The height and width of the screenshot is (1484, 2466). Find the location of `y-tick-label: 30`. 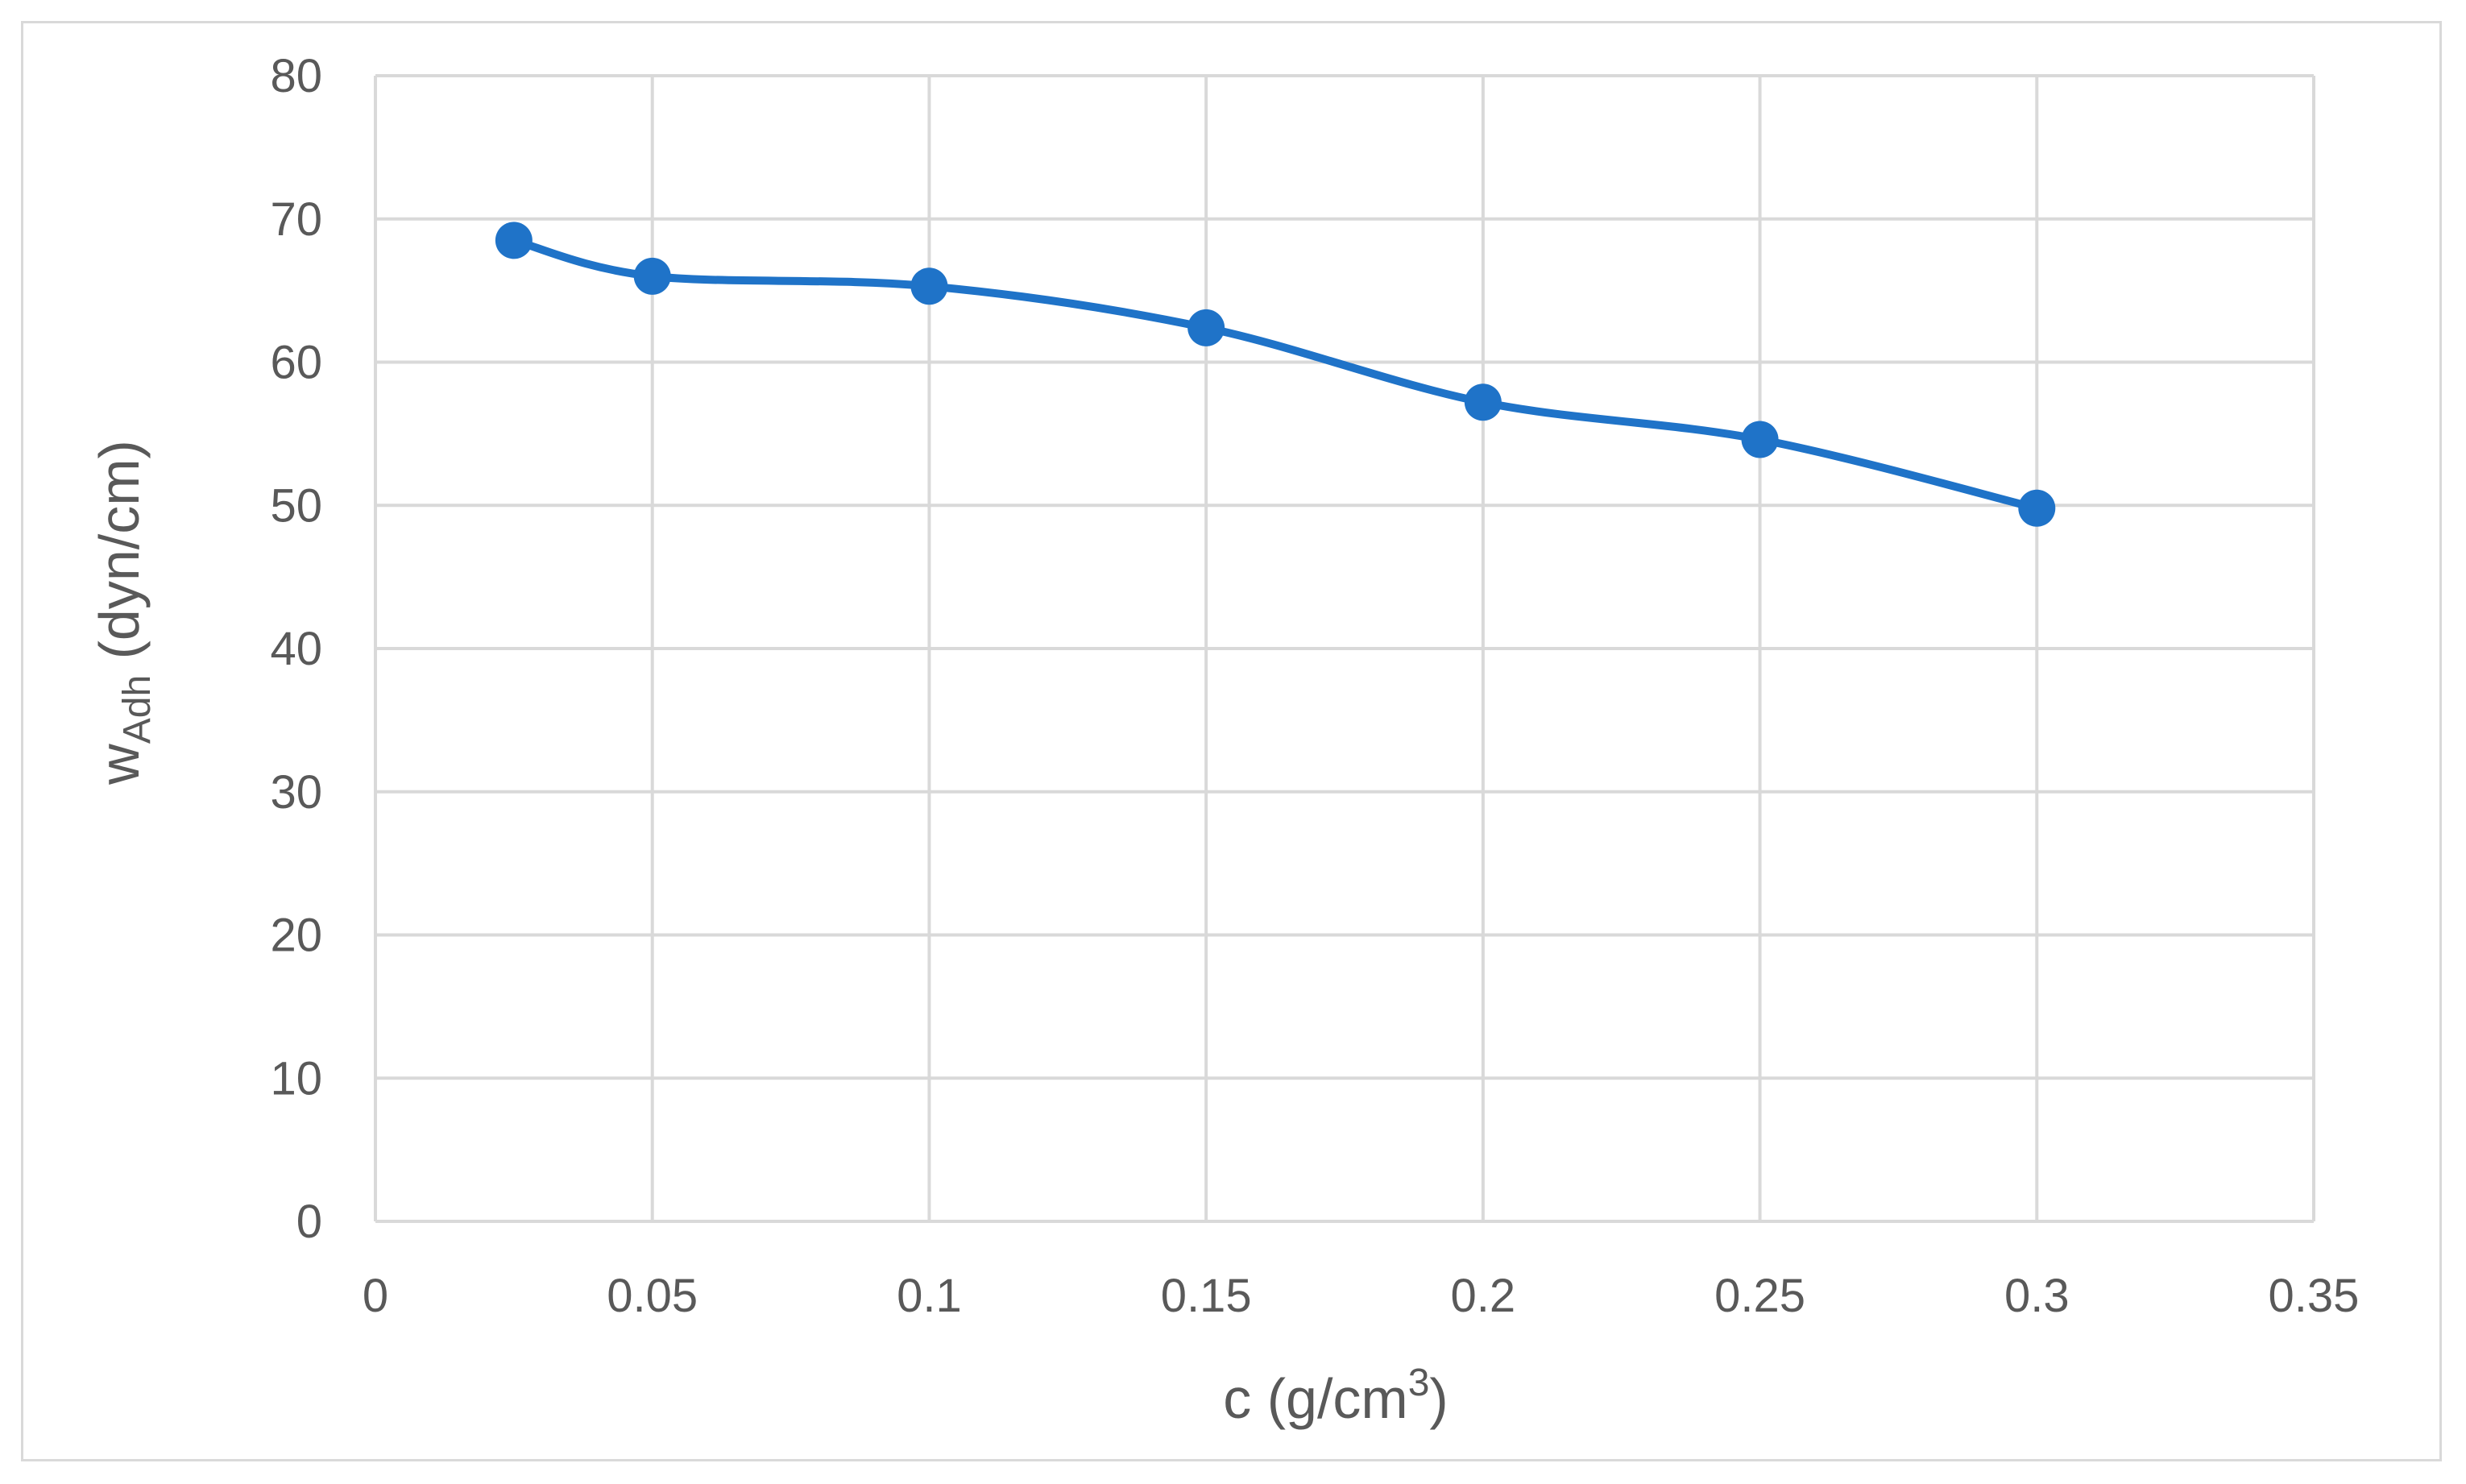

y-tick-label: 30 is located at coordinates (296, 792).